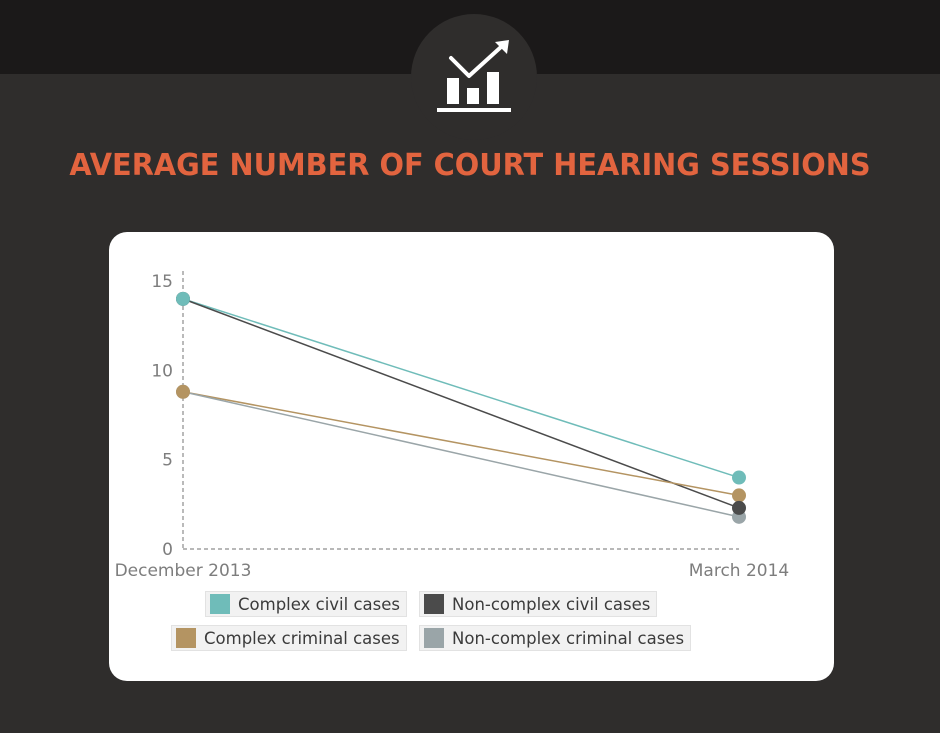 The height and width of the screenshot is (733, 940). Describe the element at coordinates (162, 371) in the screenshot. I see `y-tick-label: 10` at that location.